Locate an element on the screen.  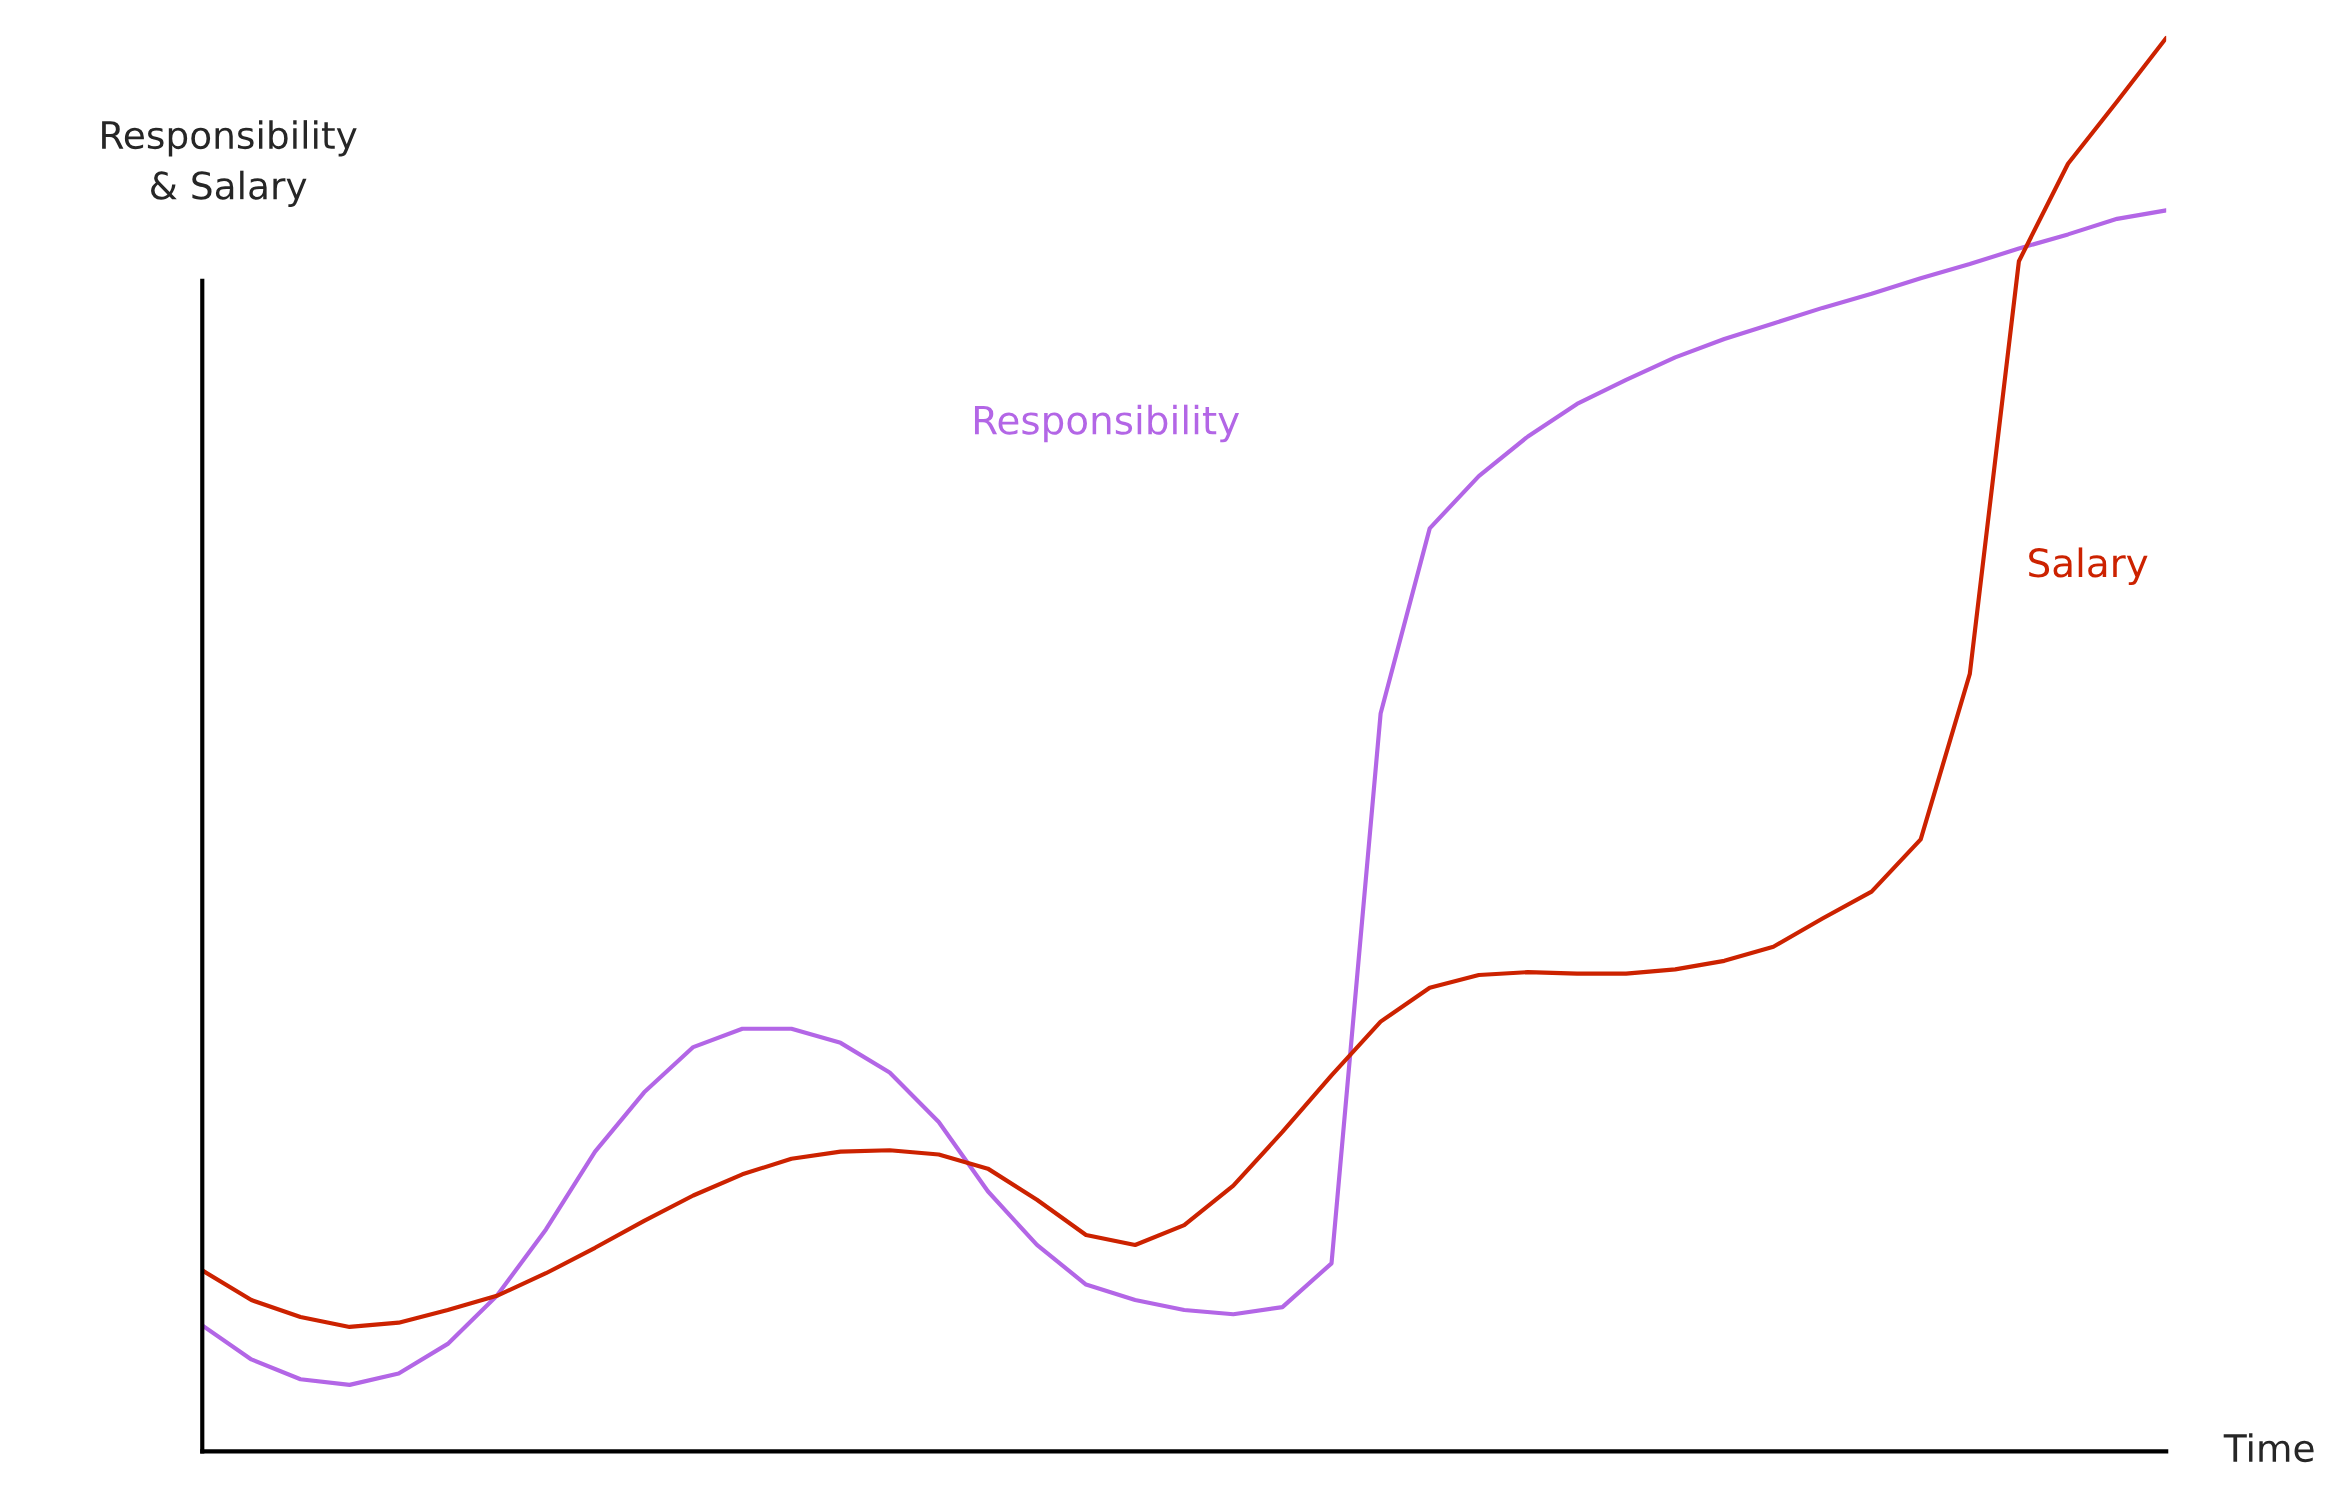
y-axis-title: Responsibility & Salary is located at coordinates (229, 163).